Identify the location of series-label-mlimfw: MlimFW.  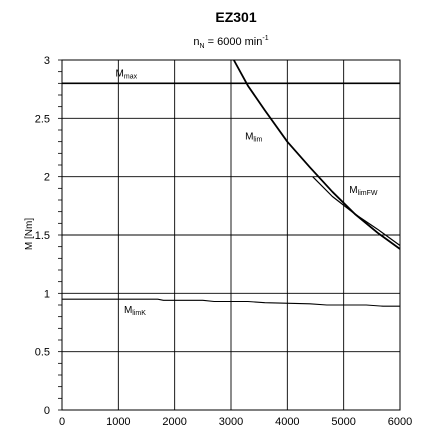
(363, 191).